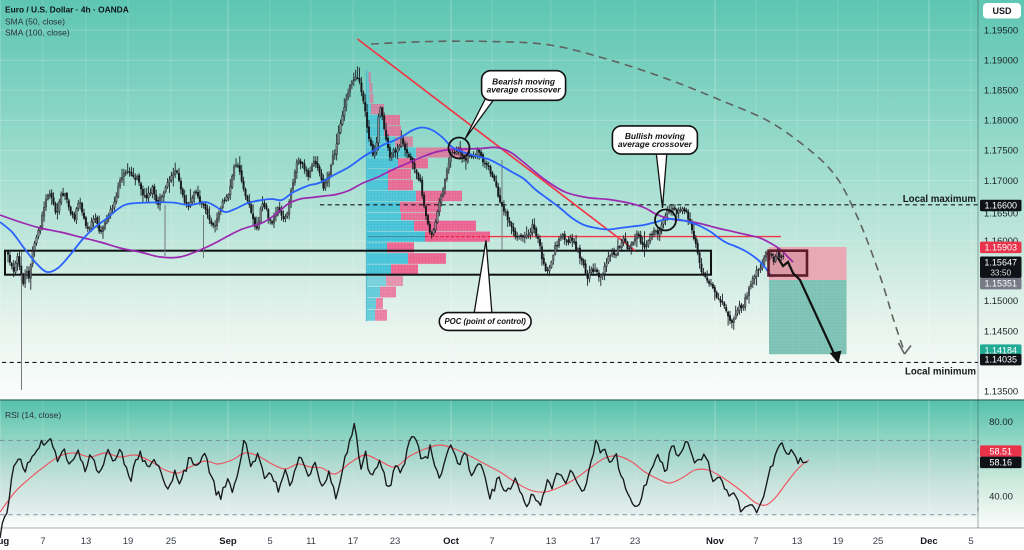 The width and height of the screenshot is (1024, 550). What do you see at coordinates (67, 10) in the screenshot?
I see `svg-text:Euro / U.S. Dollar · 4h · OAND: Euro / U.S. Dollar · 4h · OANDA` at bounding box center [67, 10].